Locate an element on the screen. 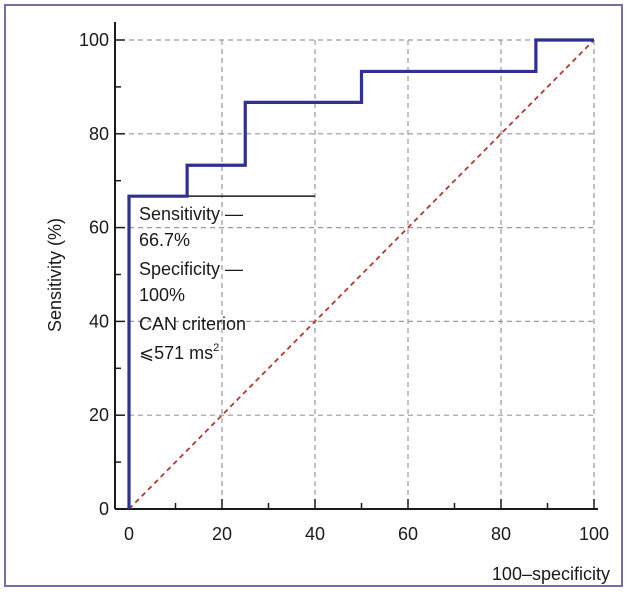 This screenshot has width=629, height=593. x-axis-title: 100–specificity is located at coordinates (551, 574).